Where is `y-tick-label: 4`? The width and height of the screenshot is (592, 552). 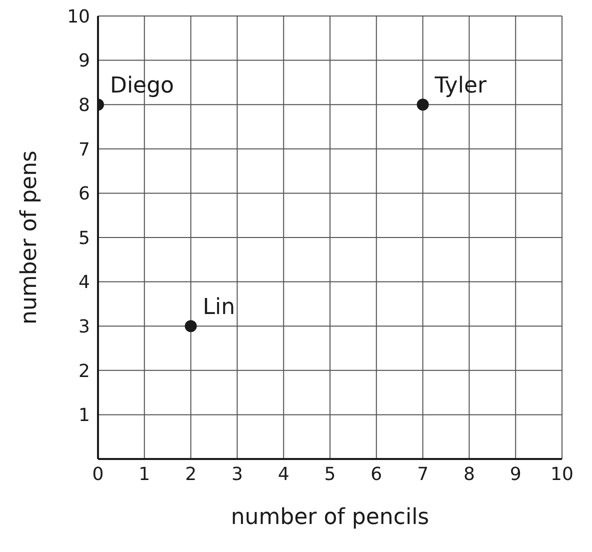
y-tick-label: 4 is located at coordinates (84, 283).